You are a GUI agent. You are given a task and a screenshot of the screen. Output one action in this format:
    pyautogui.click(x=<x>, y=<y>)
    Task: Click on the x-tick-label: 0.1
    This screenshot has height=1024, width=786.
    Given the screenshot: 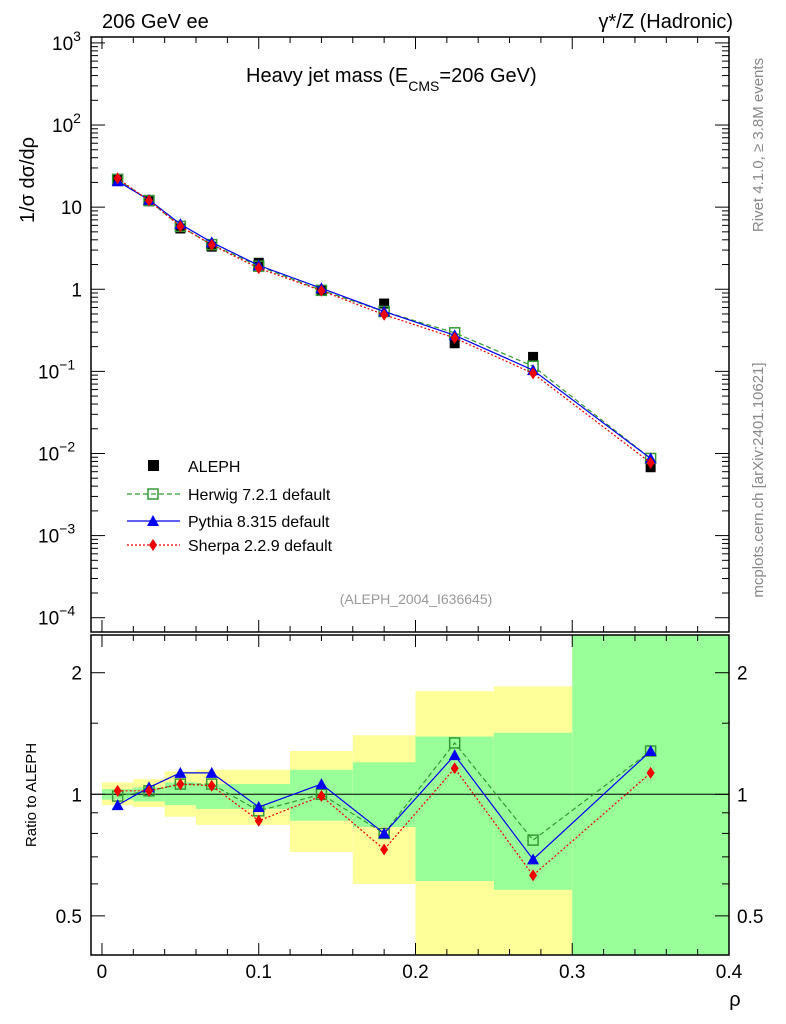 What is the action you would take?
    pyautogui.click(x=259, y=972)
    